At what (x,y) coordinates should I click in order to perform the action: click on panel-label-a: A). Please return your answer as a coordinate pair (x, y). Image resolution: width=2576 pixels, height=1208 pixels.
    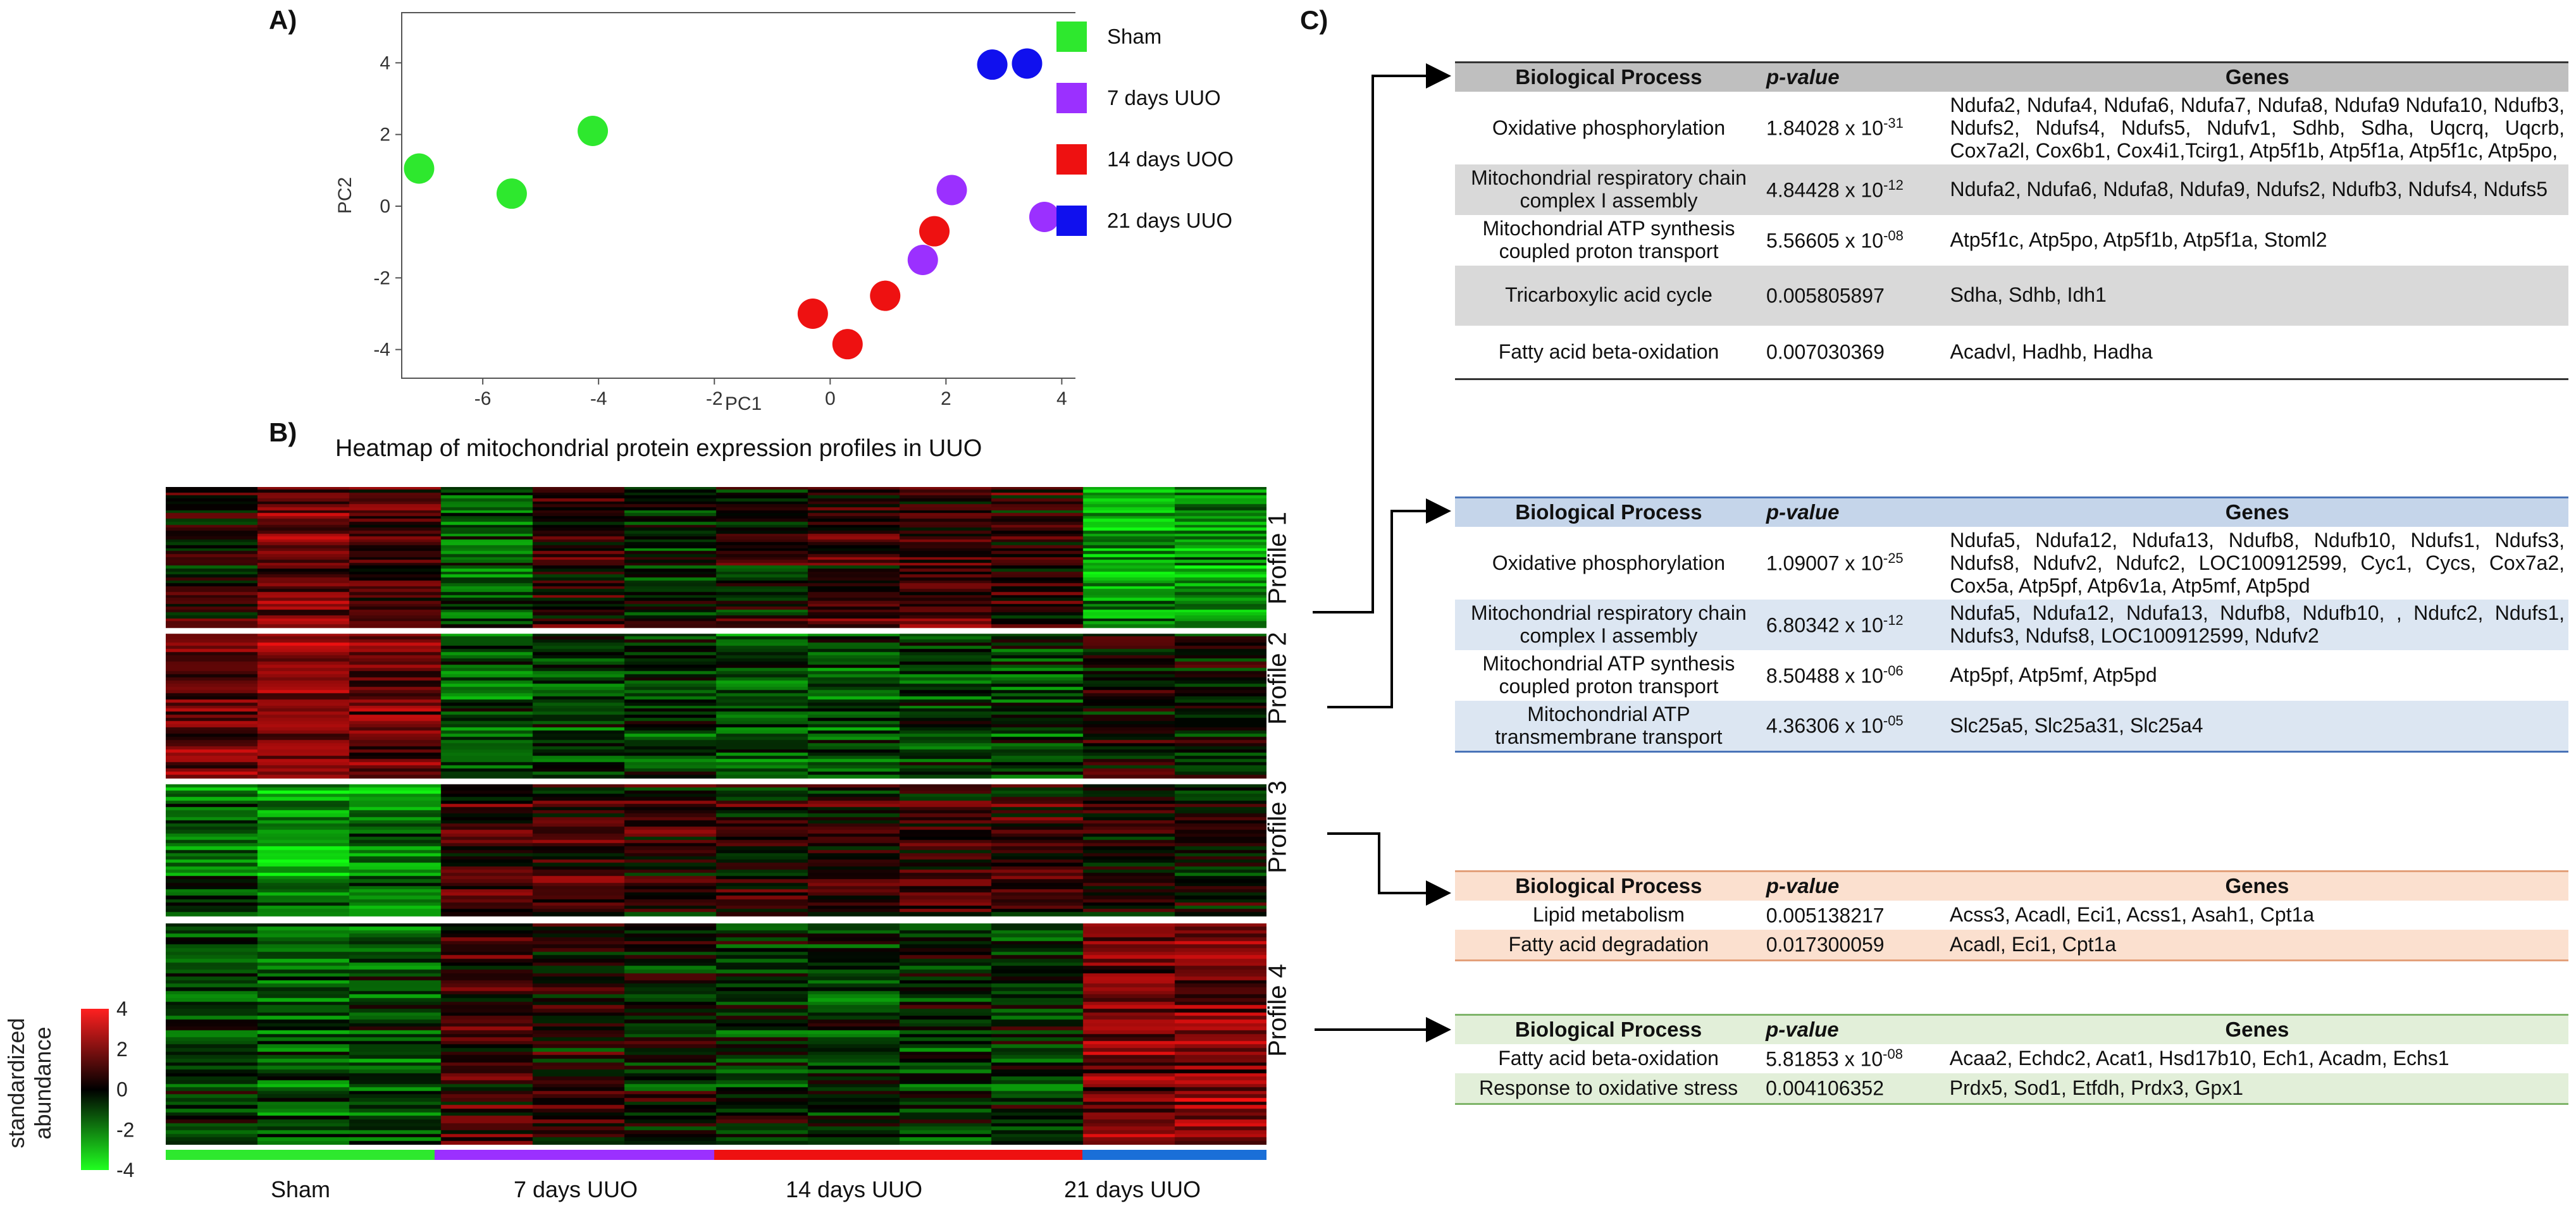
    Looking at the image, I should click on (283, 20).